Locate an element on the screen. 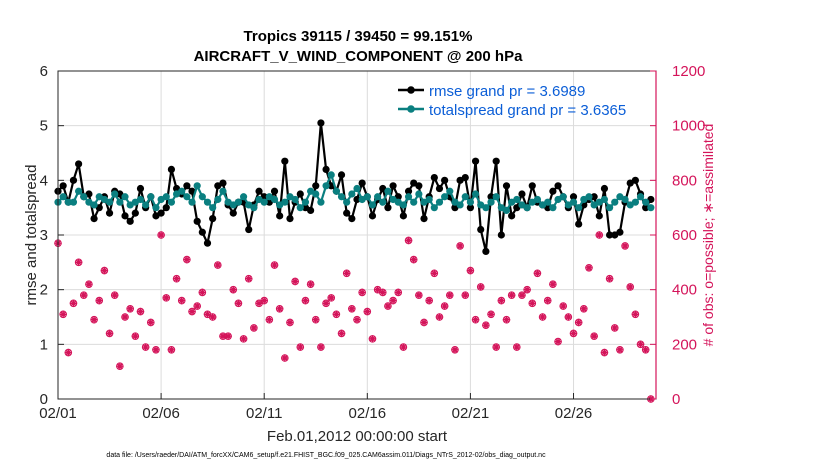  y-tick-label: 3 is located at coordinates (44, 235).